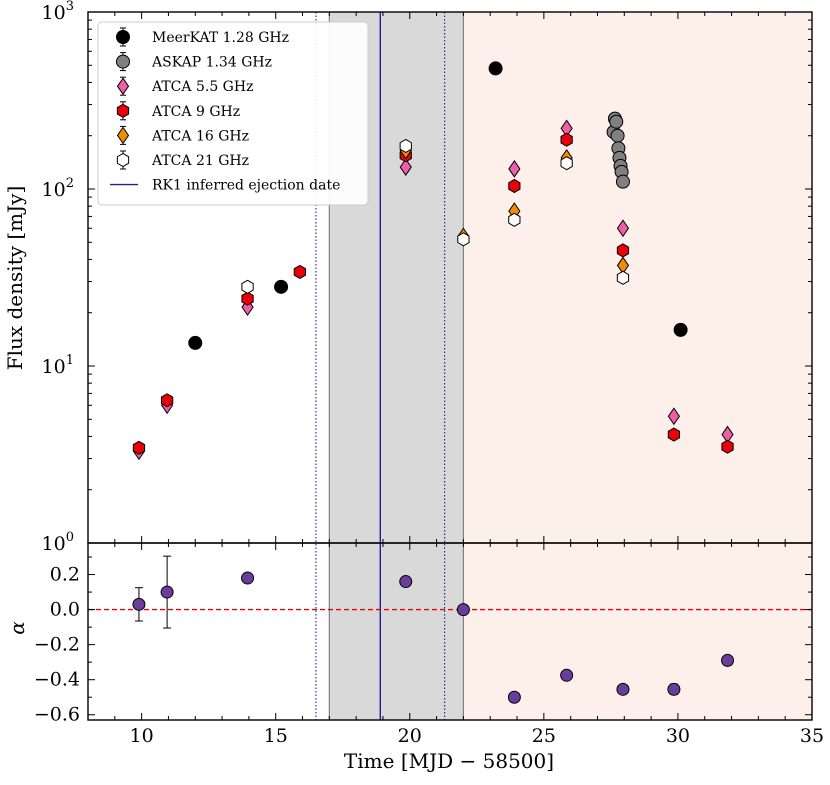 The height and width of the screenshot is (785, 830). Describe the element at coordinates (202, 87) in the screenshot. I see `legend-label-atca-5-5-ghz: ATCA 5.5 GHz` at that location.